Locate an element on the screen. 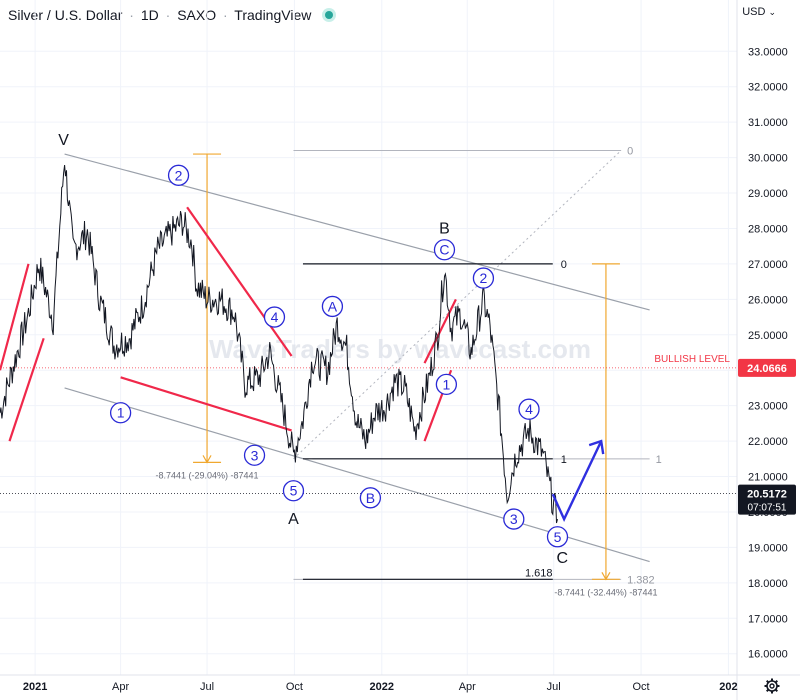 This screenshot has width=800, height=700. y-tick-label: 31.0000 is located at coordinates (768, 123).